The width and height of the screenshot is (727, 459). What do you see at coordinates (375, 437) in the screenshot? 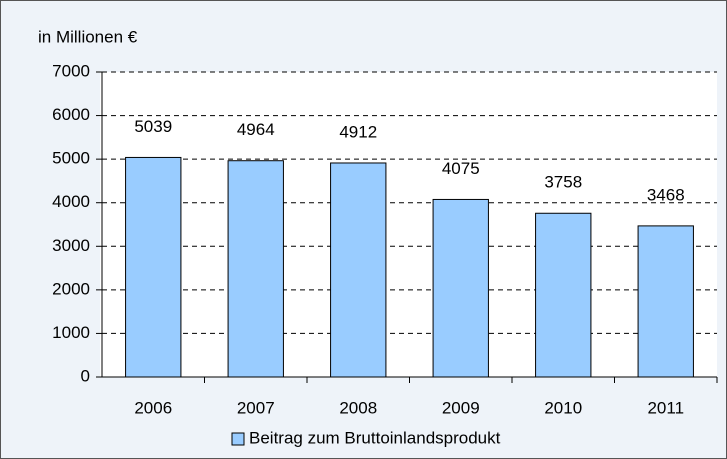
I see `legend-label: Beitrag zum Bruttoinlandsprodukt` at bounding box center [375, 437].